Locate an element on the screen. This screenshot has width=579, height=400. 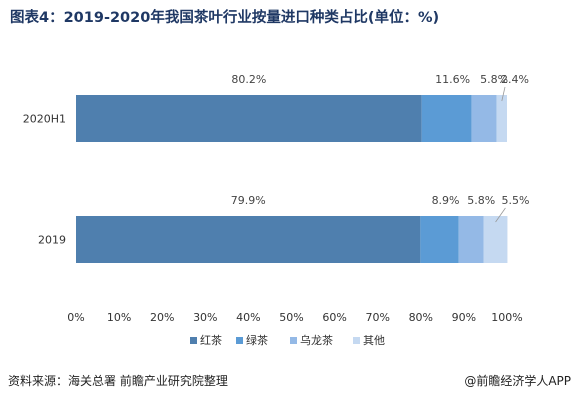
x-tick-label-4: 40% is located at coordinates (248, 317).